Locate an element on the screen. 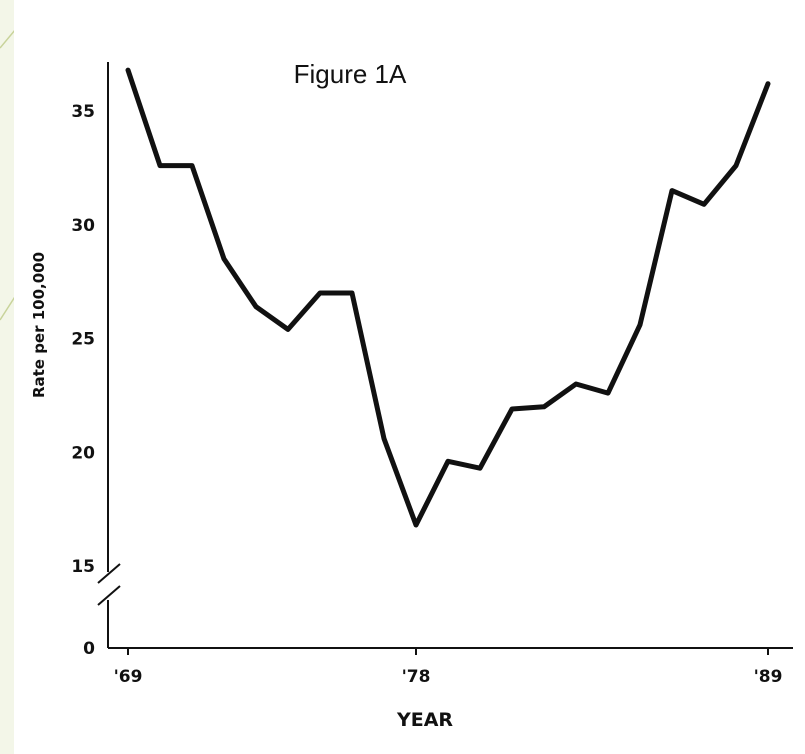 The width and height of the screenshot is (805, 754). x-tick-label: '78 is located at coordinates (416, 677).